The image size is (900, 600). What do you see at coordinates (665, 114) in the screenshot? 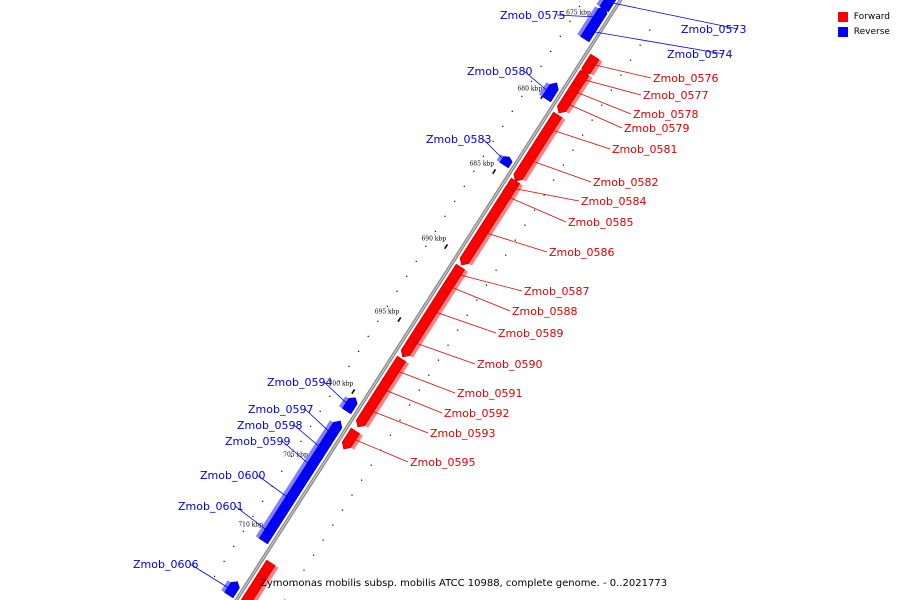
I see `gene-label: Zmob_0578` at bounding box center [665, 114].